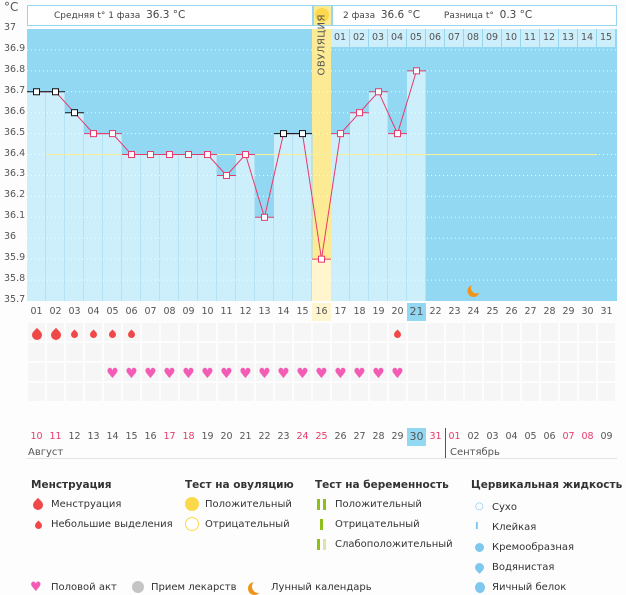 The image size is (626, 595). I want to click on cycle-day: 30, so click(587, 311).